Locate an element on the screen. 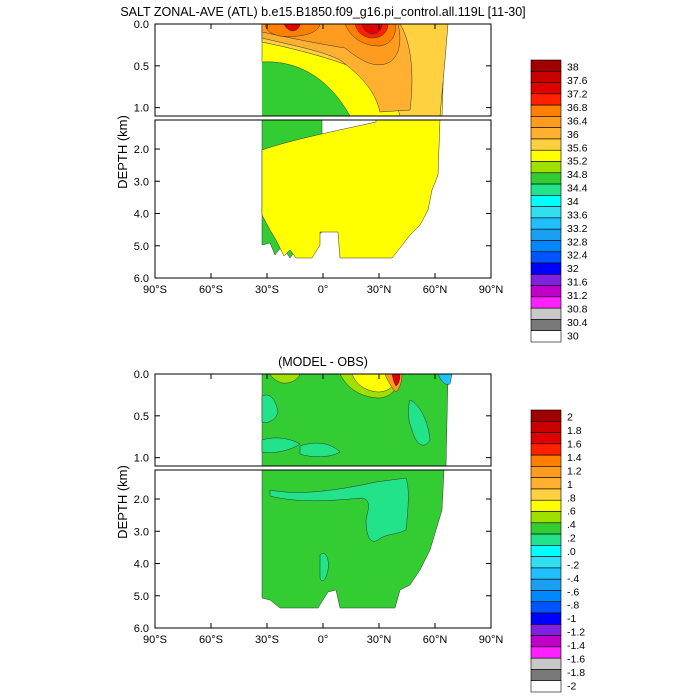  diff-fill-cyan-d is located at coordinates (419, 422).